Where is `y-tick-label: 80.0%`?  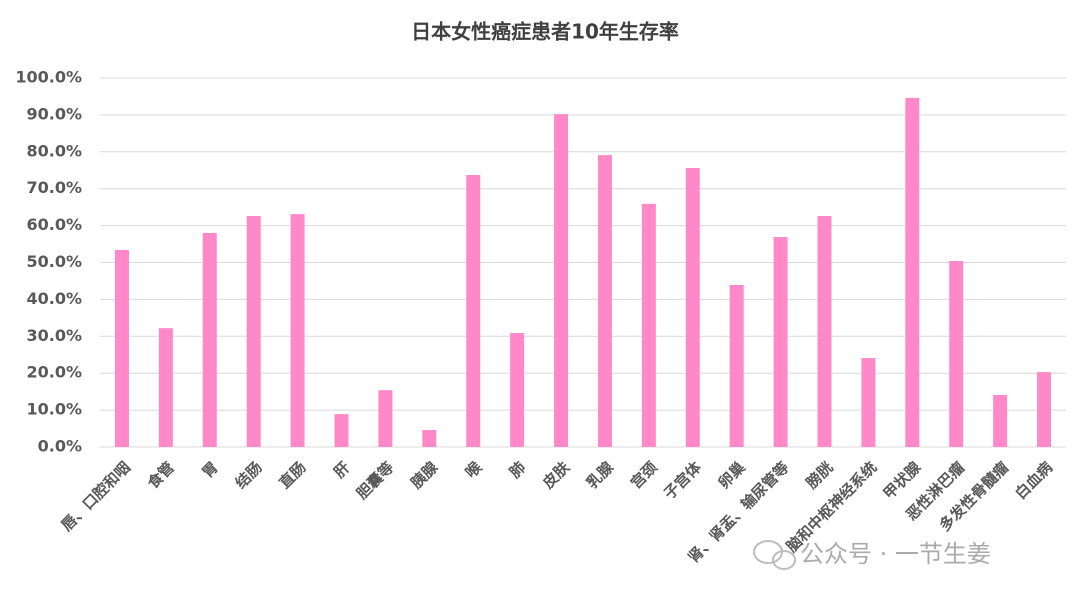 y-tick-label: 80.0% is located at coordinates (54, 150).